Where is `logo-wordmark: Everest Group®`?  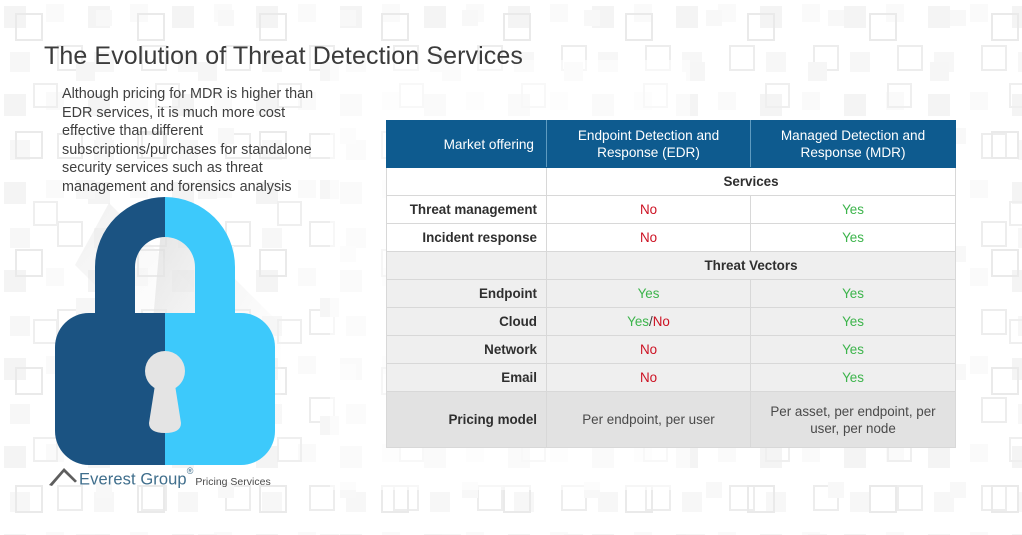 logo-wordmark: Everest Group® is located at coordinates (136, 478).